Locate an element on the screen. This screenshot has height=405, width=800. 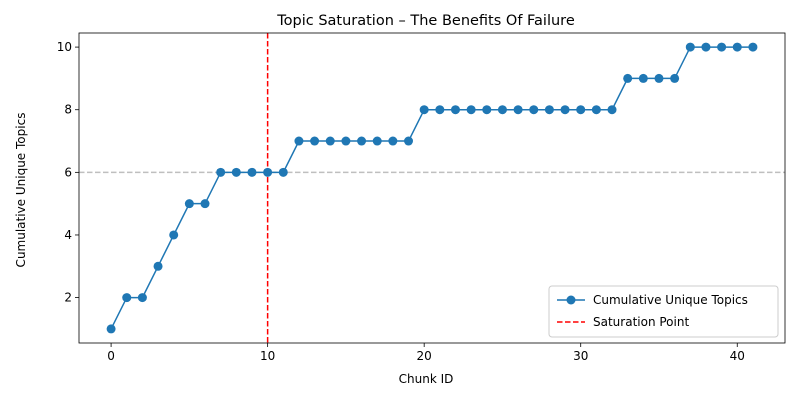
x-tick-label: 0 is located at coordinates (111, 356).